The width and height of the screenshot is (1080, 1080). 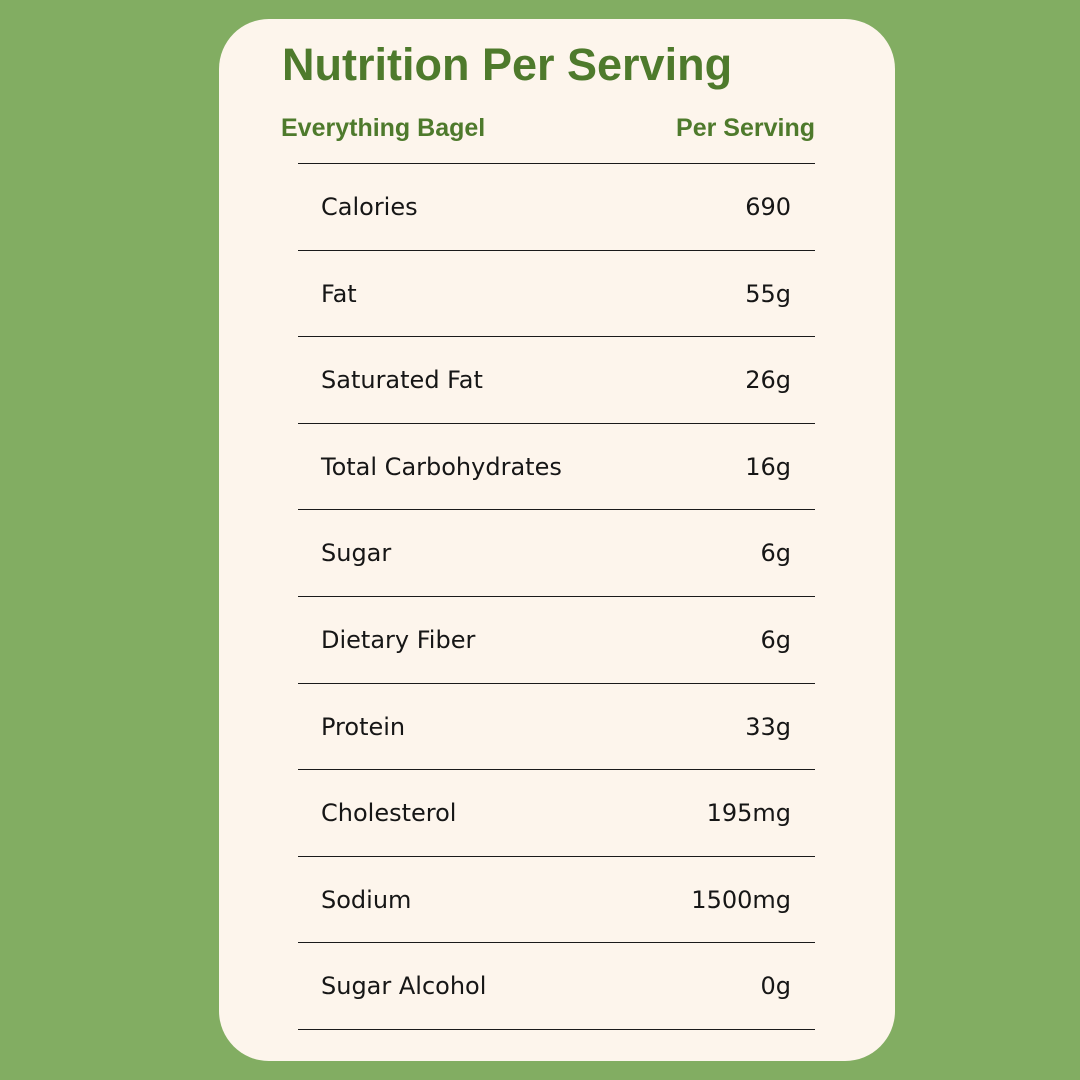 I want to click on nutrient-label: Cholesterol, so click(x=389, y=813).